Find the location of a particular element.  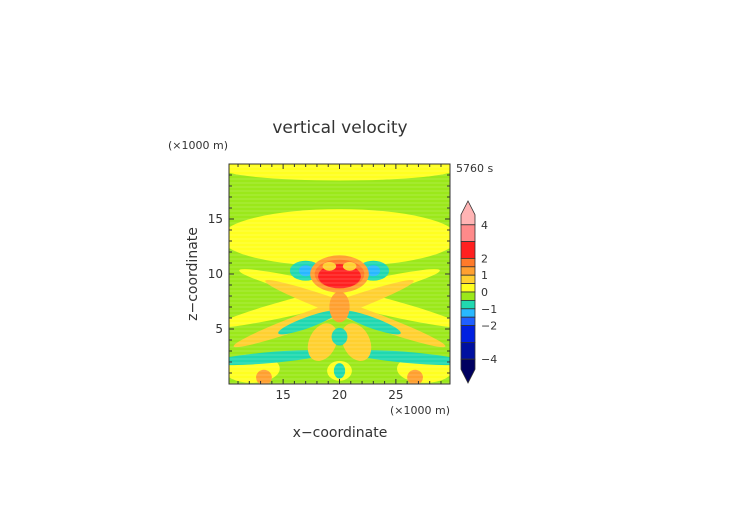

x-axis-label: x−coordinate is located at coordinates (340, 433).